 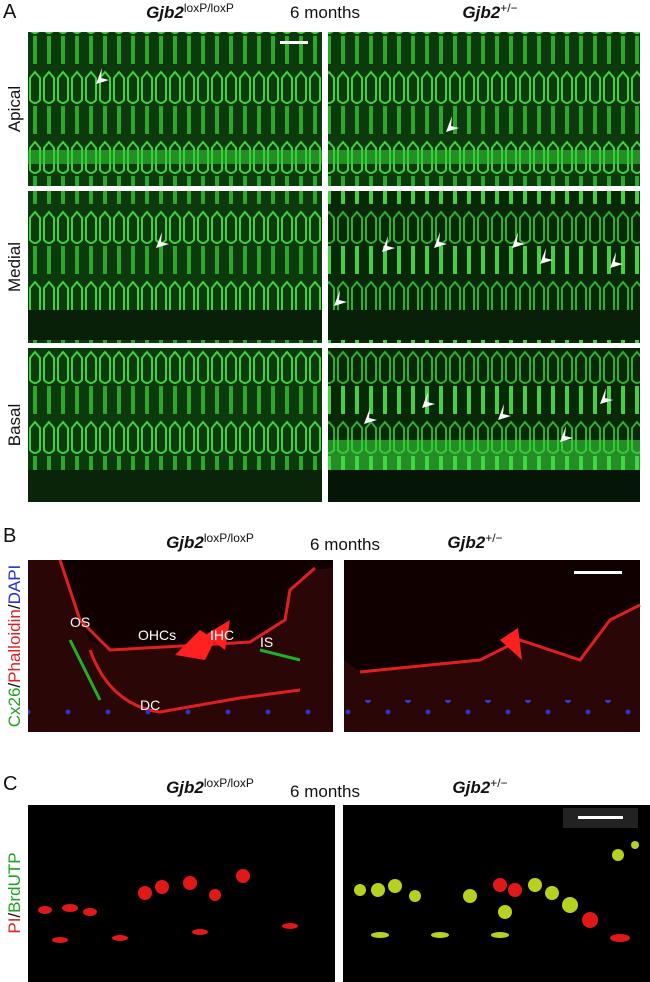 What do you see at coordinates (266, 642) in the screenshot?
I see `annotation: IS` at bounding box center [266, 642].